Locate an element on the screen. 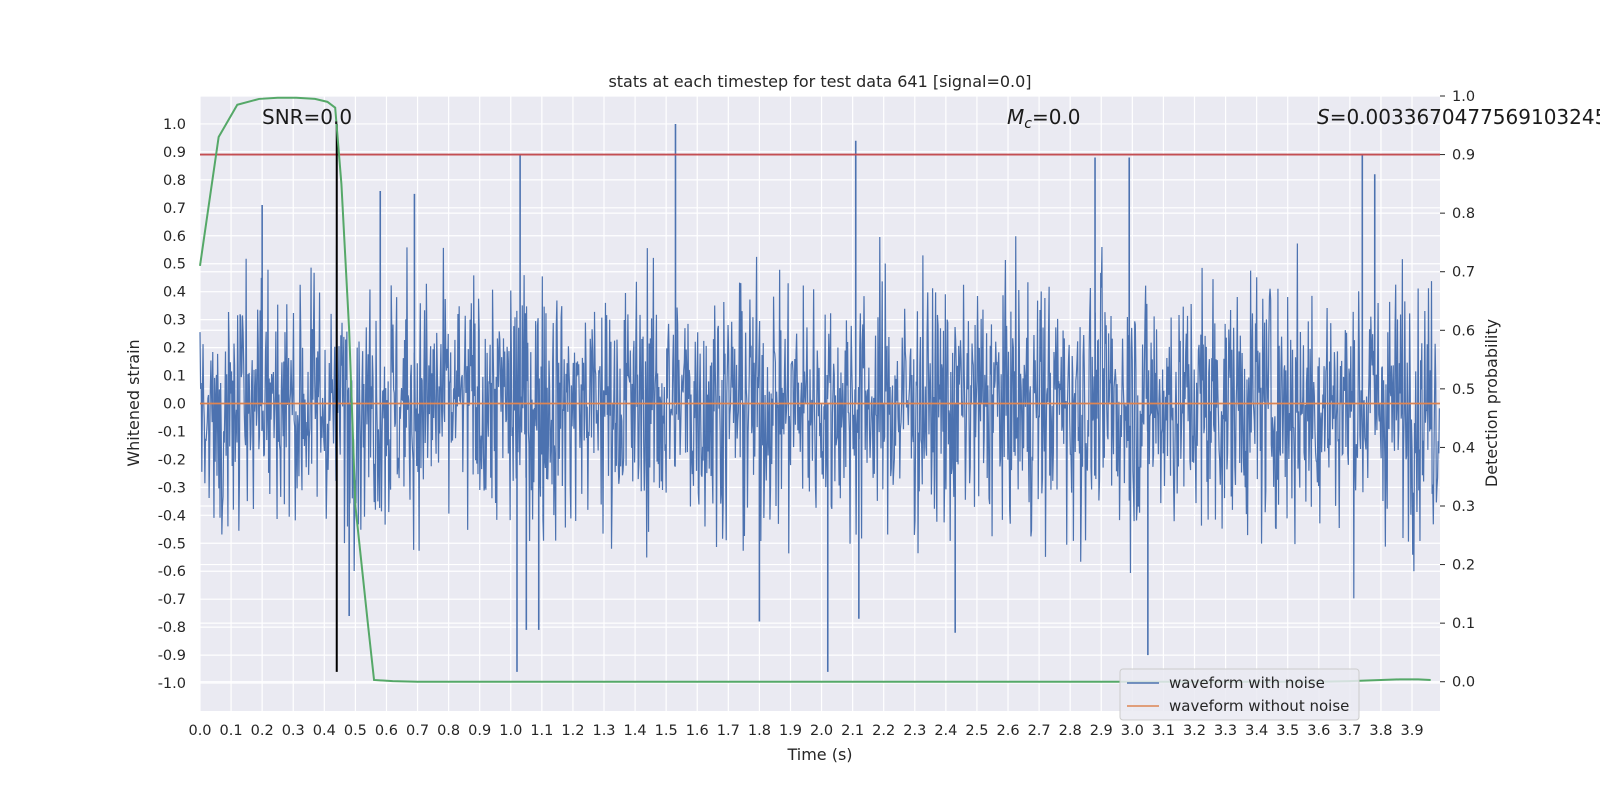 This screenshot has height=800, width=1600. x-tick-label: 0.3 is located at coordinates (293, 731).